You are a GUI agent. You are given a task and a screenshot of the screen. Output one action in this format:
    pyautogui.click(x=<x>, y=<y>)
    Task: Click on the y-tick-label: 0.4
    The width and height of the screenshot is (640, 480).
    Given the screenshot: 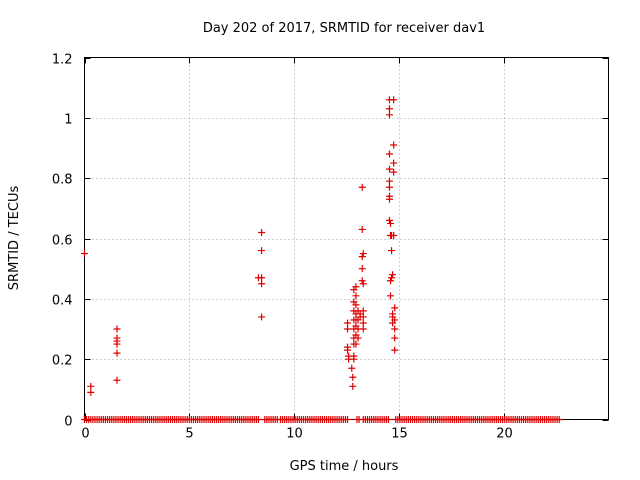 What is the action you would take?
    pyautogui.click(x=62, y=301)
    